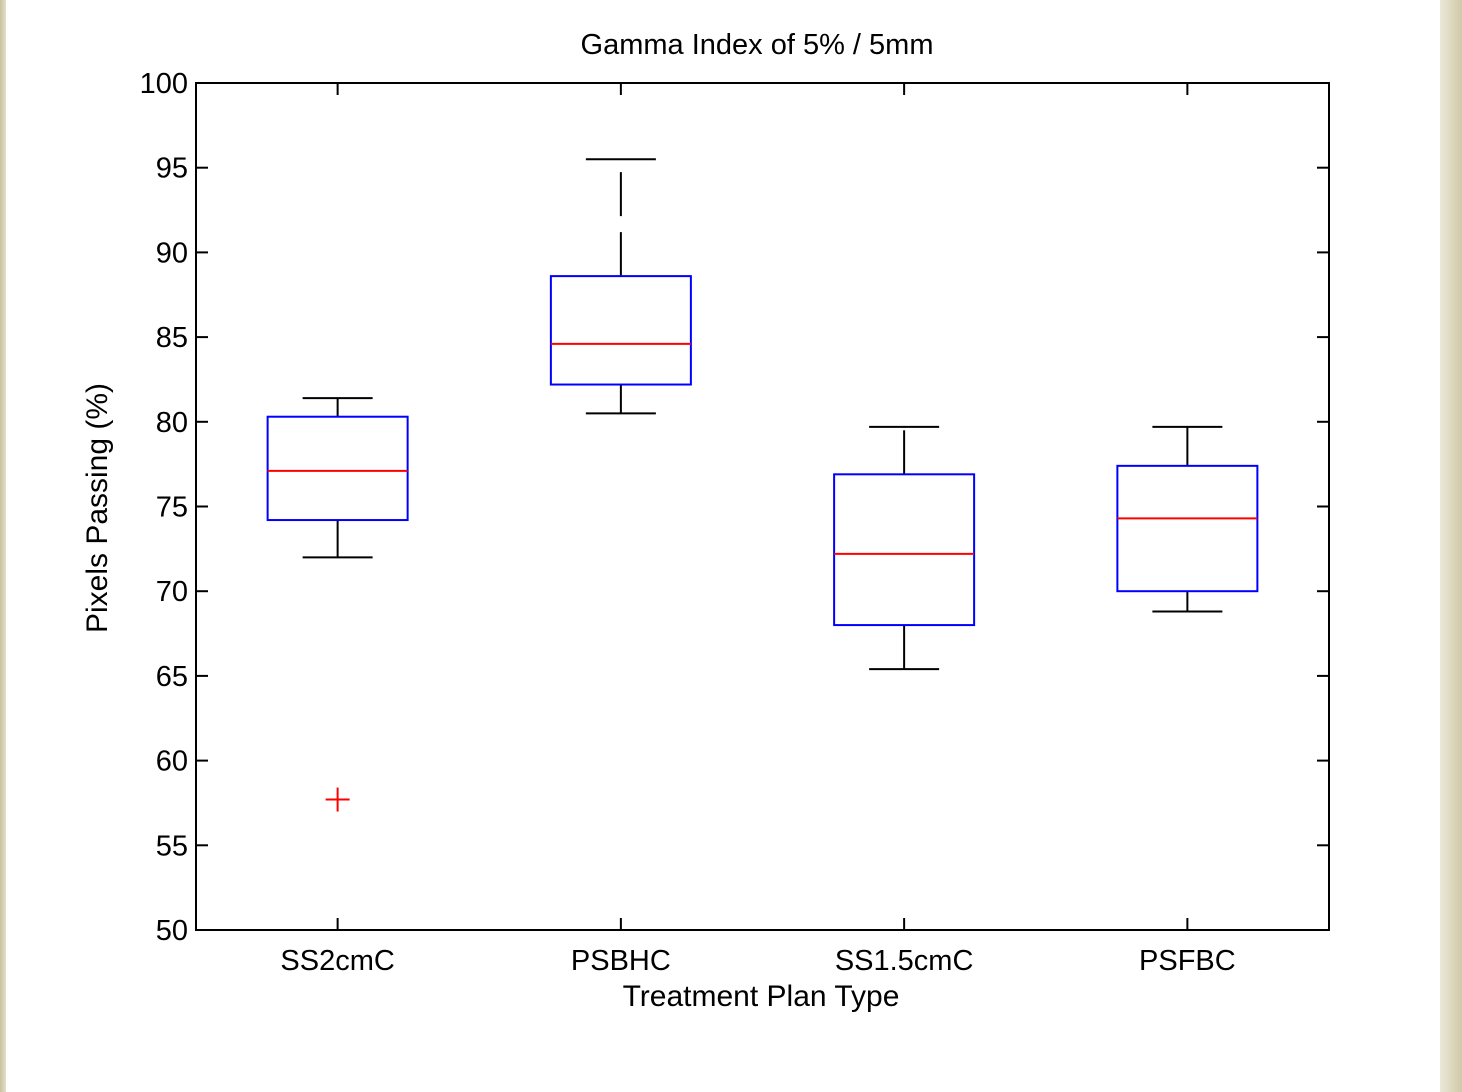 This screenshot has height=1092, width=1462. Describe the element at coordinates (1451, 546) in the screenshot. I see `right-border-strip` at that location.